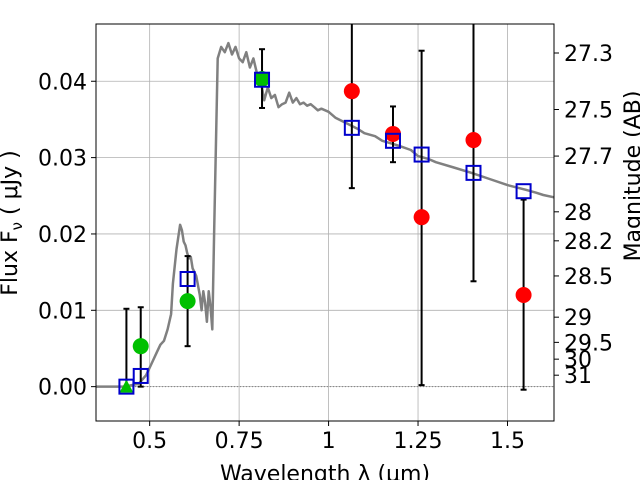  What do you see at coordinates (578, 318) in the screenshot?
I see `y2-tick-label: 29` at bounding box center [578, 318].